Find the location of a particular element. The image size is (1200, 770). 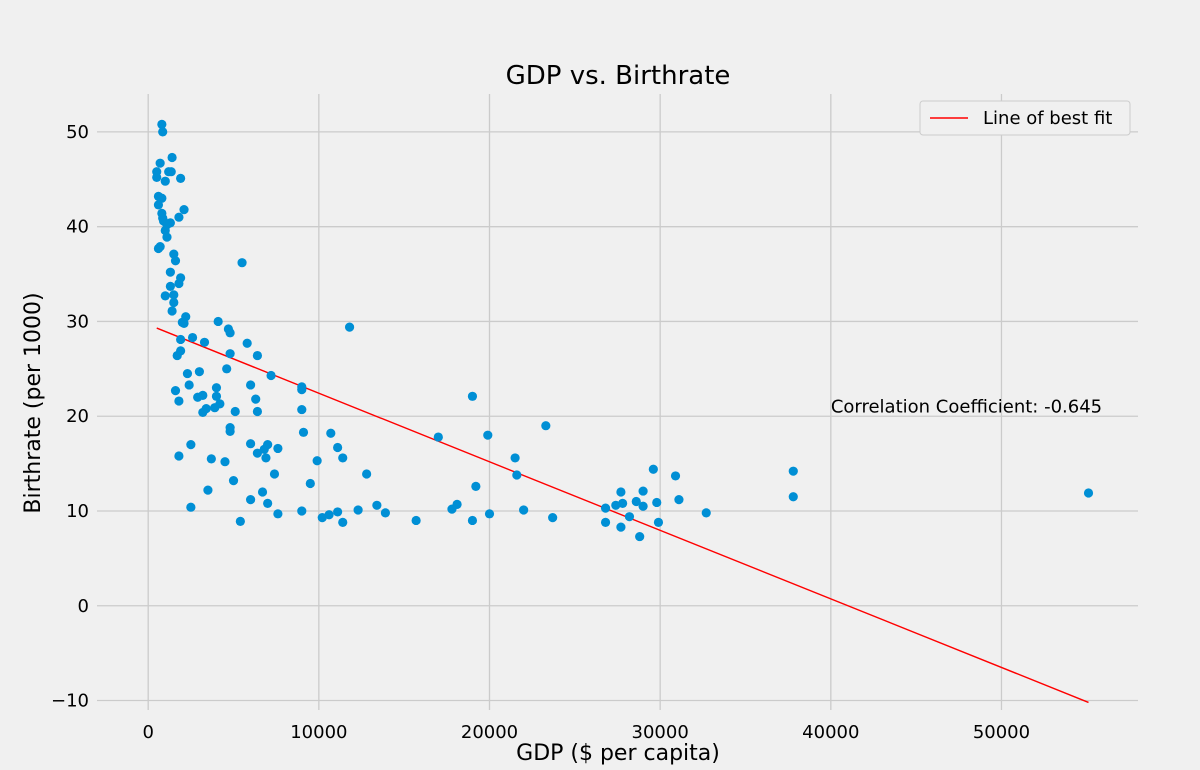

y-tick-label: 50 is located at coordinates (77, 132).